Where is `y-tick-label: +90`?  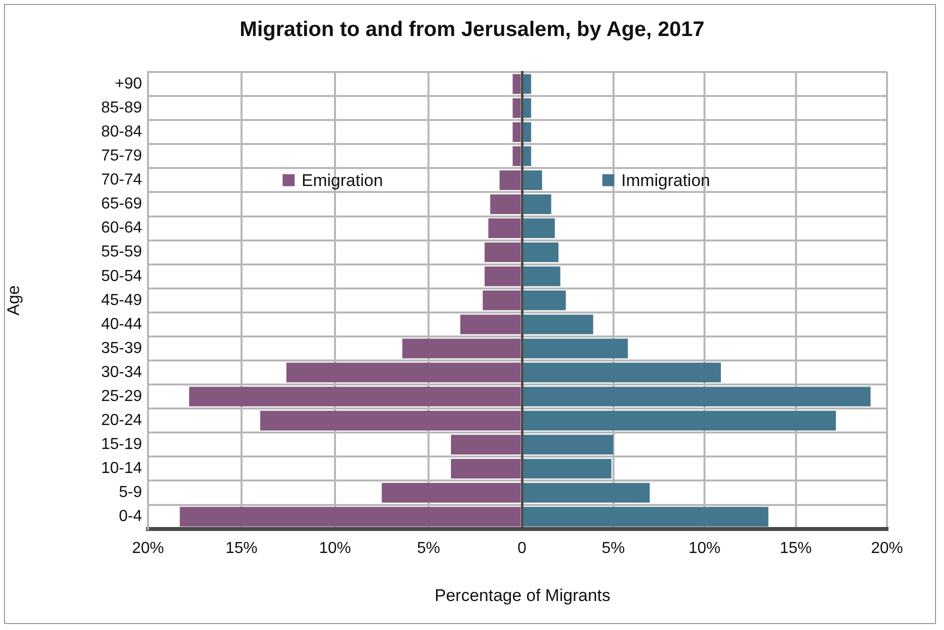 y-tick-label: +90 is located at coordinates (128, 83).